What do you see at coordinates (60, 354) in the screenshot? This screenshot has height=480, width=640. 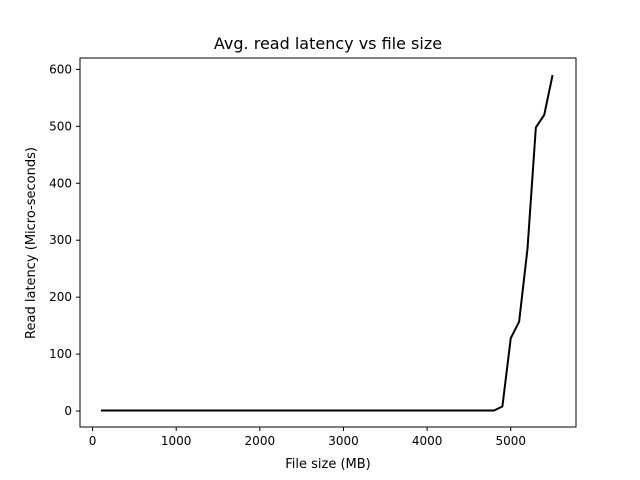 I see `y-tick-label: 100` at bounding box center [60, 354].